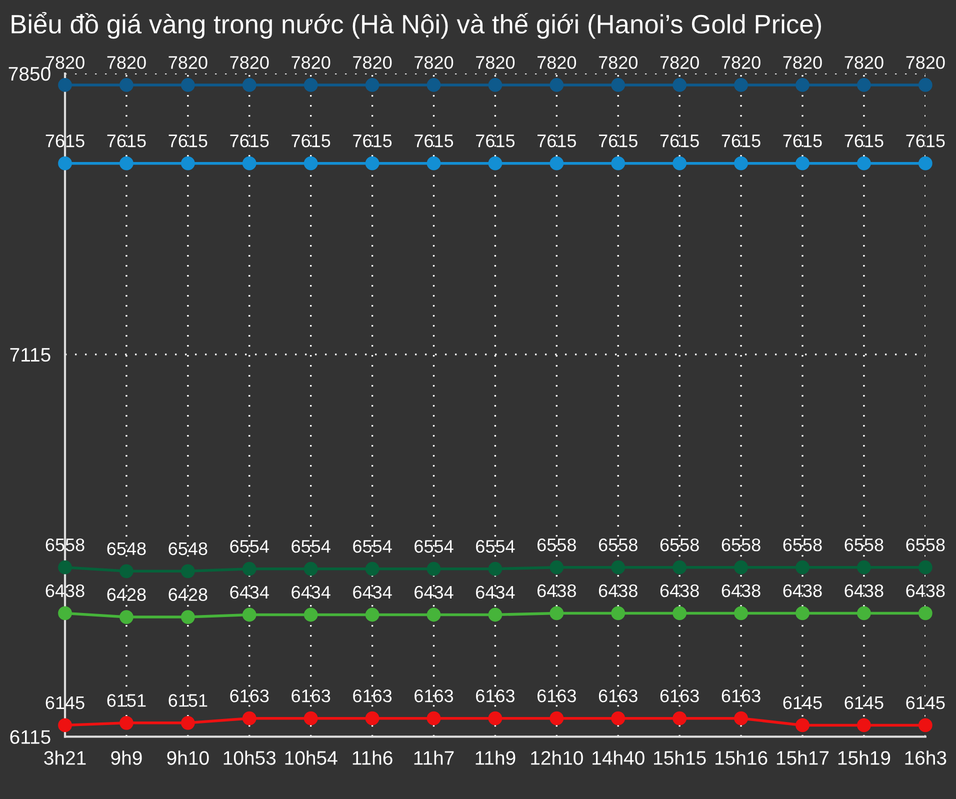  Describe the element at coordinates (864, 757) in the screenshot. I see `x-tick-label: 15h19` at that location.